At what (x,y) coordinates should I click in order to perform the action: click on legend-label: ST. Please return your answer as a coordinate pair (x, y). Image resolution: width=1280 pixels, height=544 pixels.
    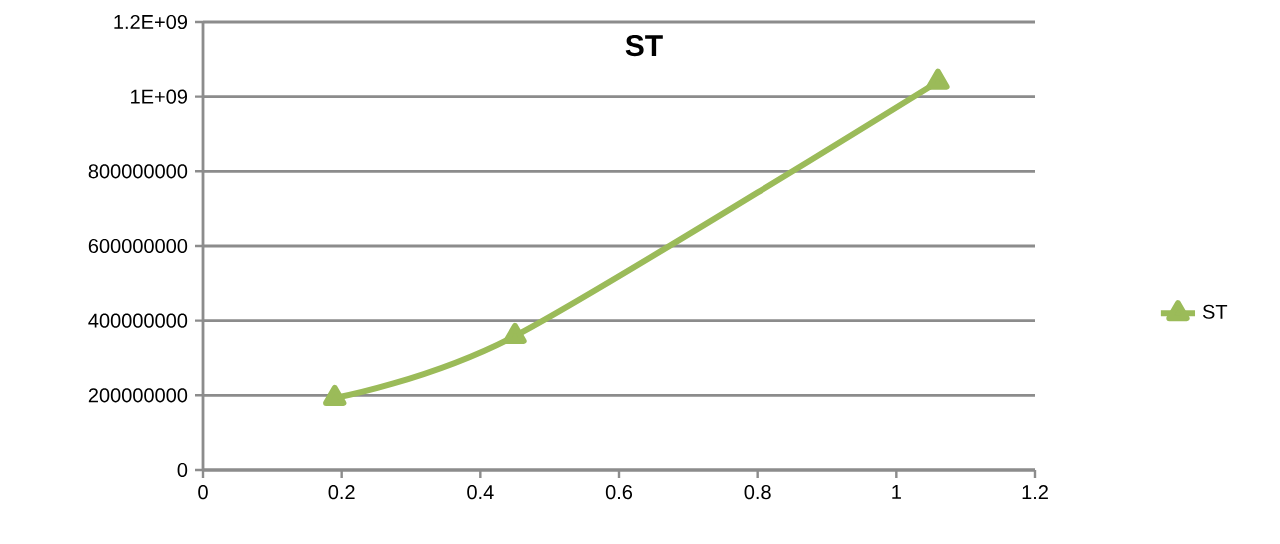
    Looking at the image, I should click on (1215, 311).